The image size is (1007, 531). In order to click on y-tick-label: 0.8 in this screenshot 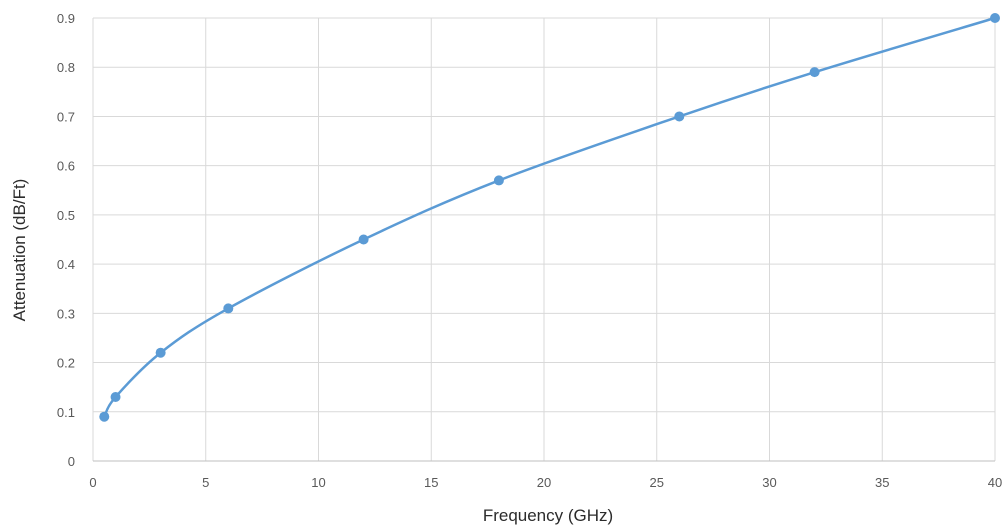, I will do `click(66, 67)`.